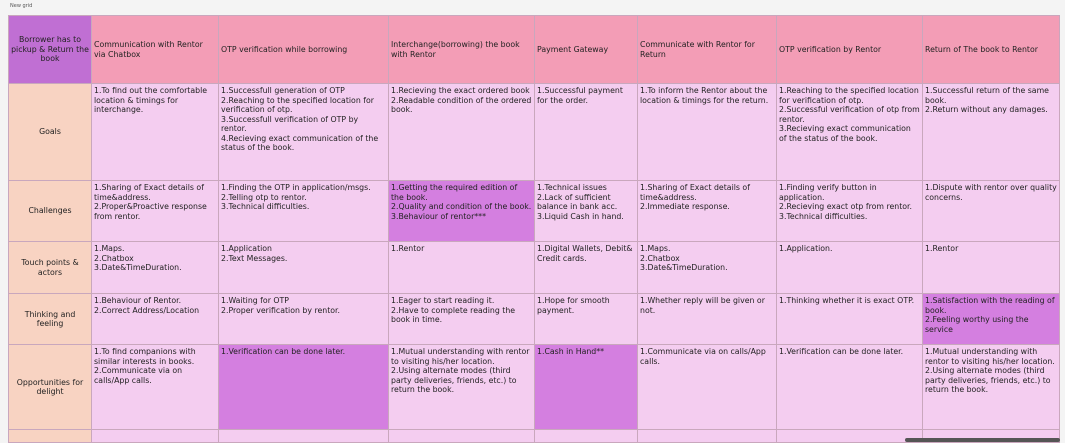 The height and width of the screenshot is (443, 1065). I want to click on cell-line: 1.Eager to start reading it., so click(443, 300).